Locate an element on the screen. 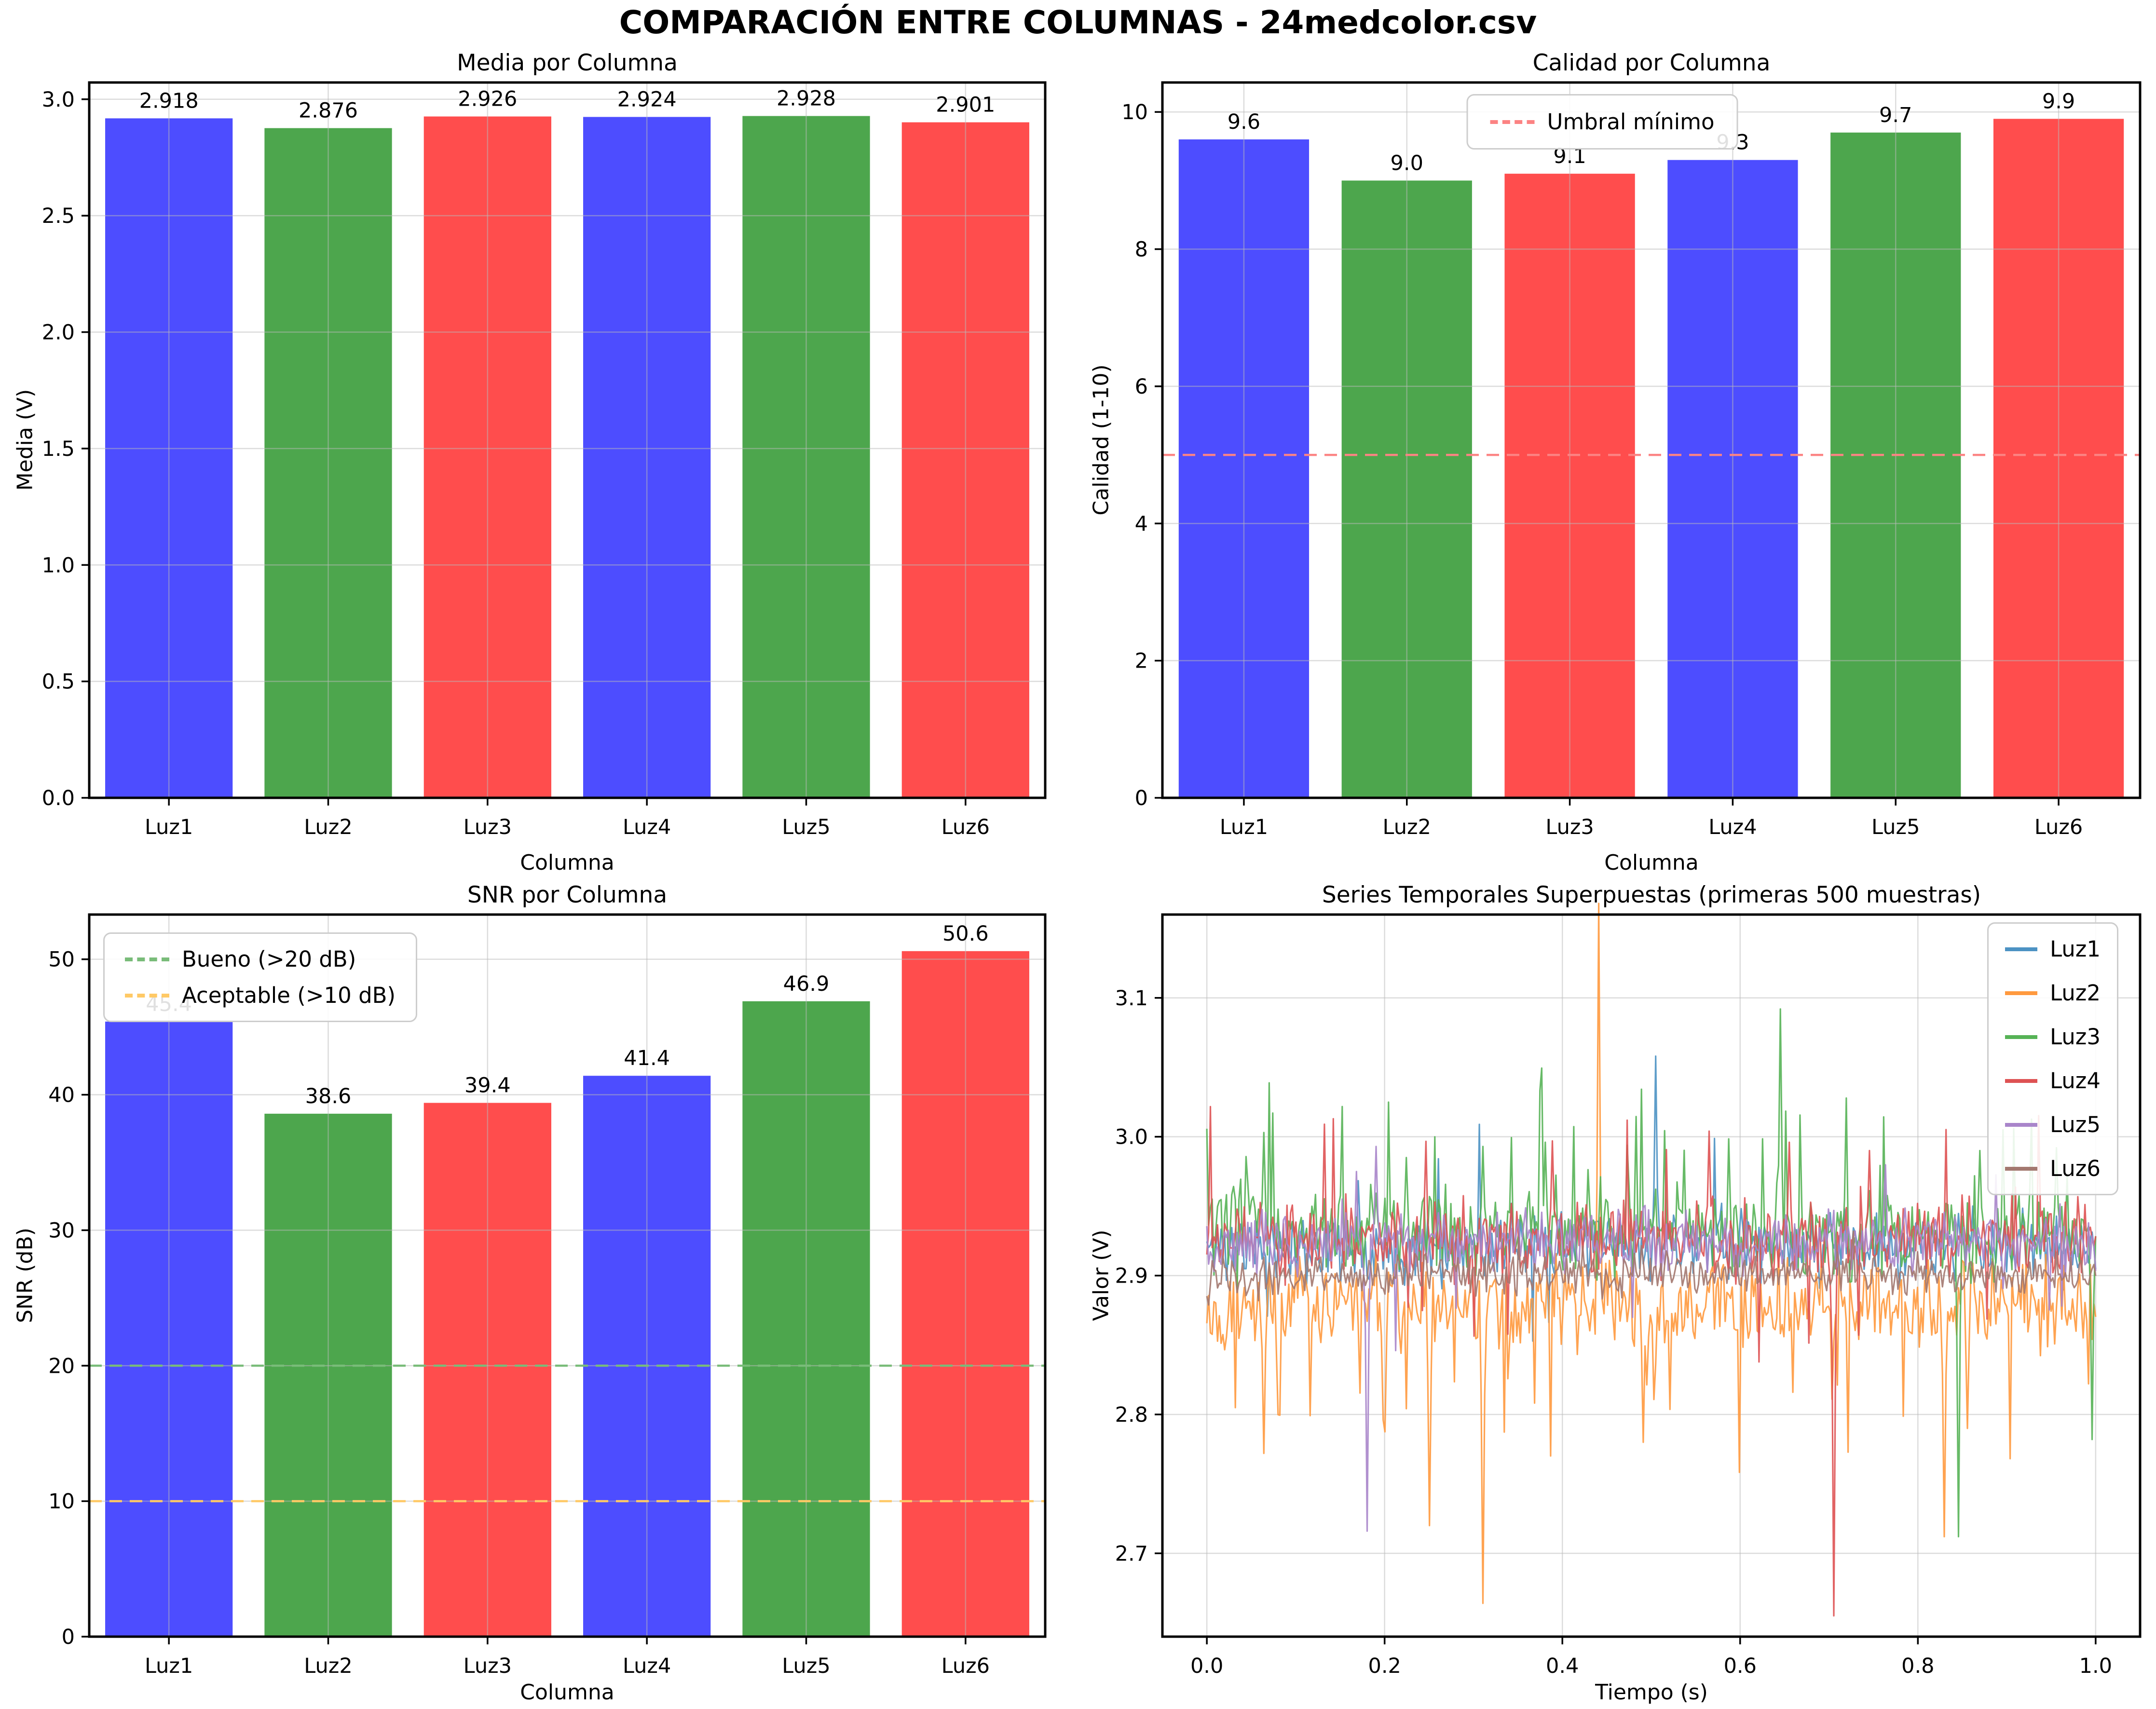 The width and height of the screenshot is (2156, 1709). media-y-tick-label: 2.0 is located at coordinates (58, 333).